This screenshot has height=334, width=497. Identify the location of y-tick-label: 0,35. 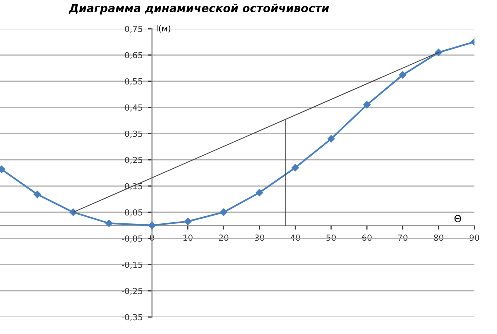
(133, 134).